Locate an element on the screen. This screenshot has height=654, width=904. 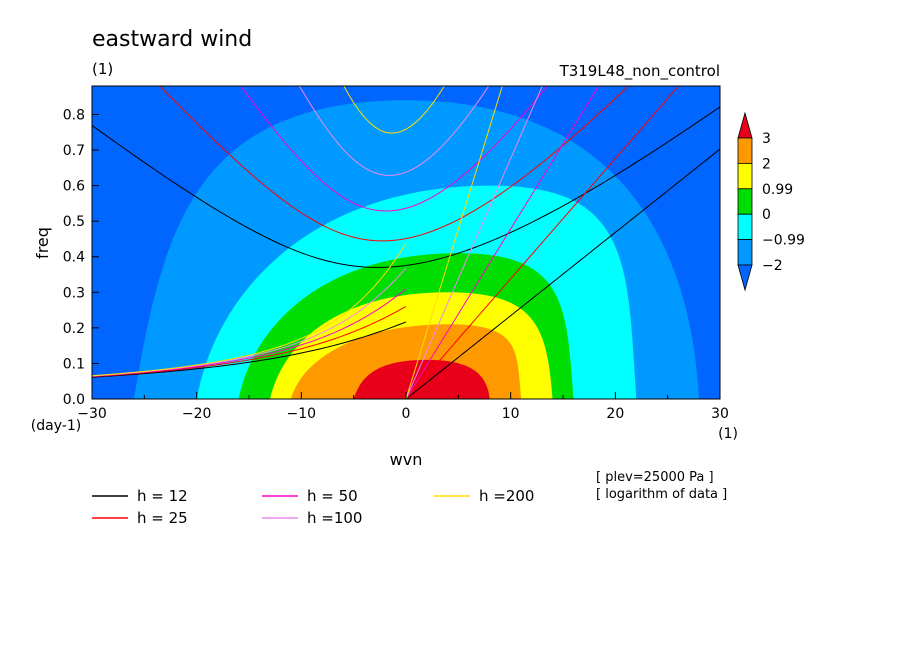
x-axis-ticks: −30 −20 −10 0 10 20 30 is located at coordinates (403, 407).